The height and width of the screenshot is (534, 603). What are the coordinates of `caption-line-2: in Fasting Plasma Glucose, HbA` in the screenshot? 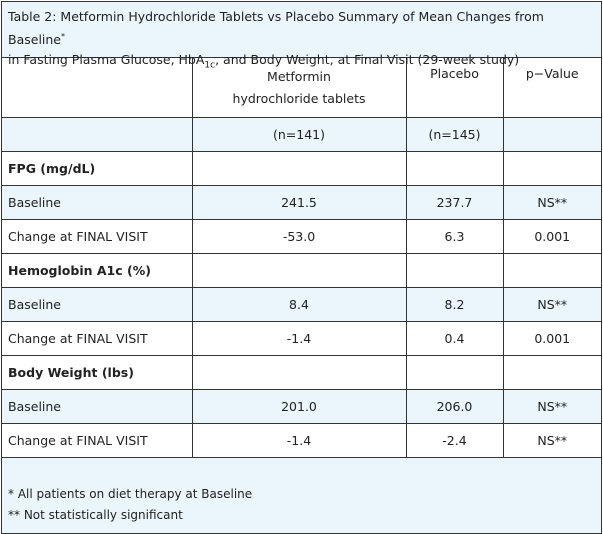 It's located at (106, 60).